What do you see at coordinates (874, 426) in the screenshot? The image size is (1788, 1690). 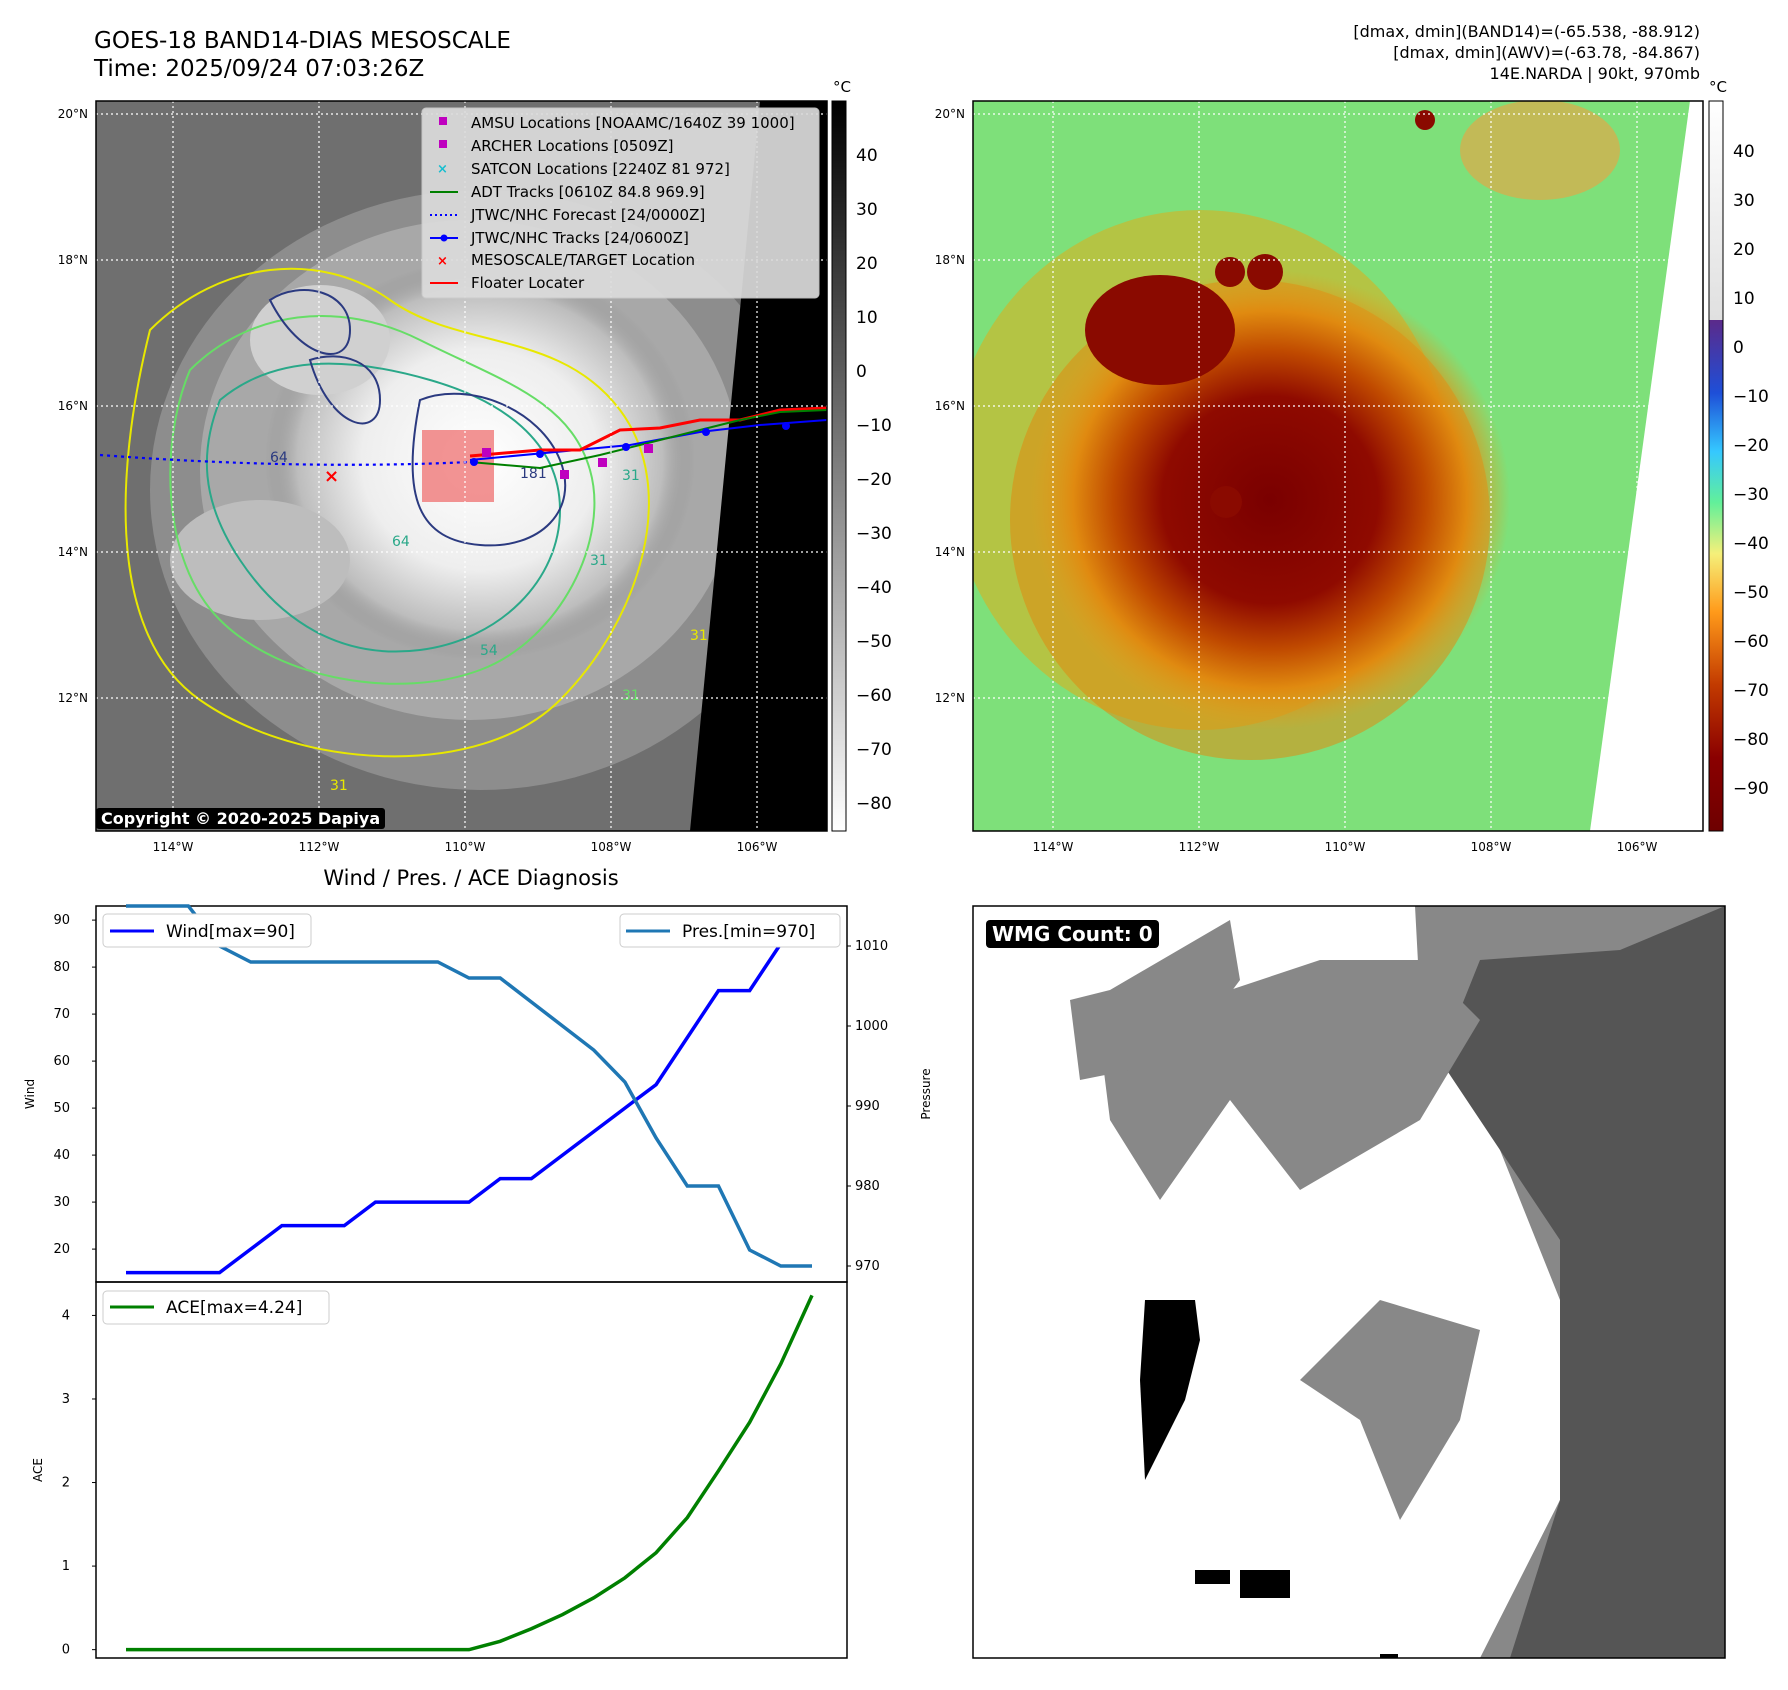 I see `svg-text: −10` at bounding box center [874, 426].